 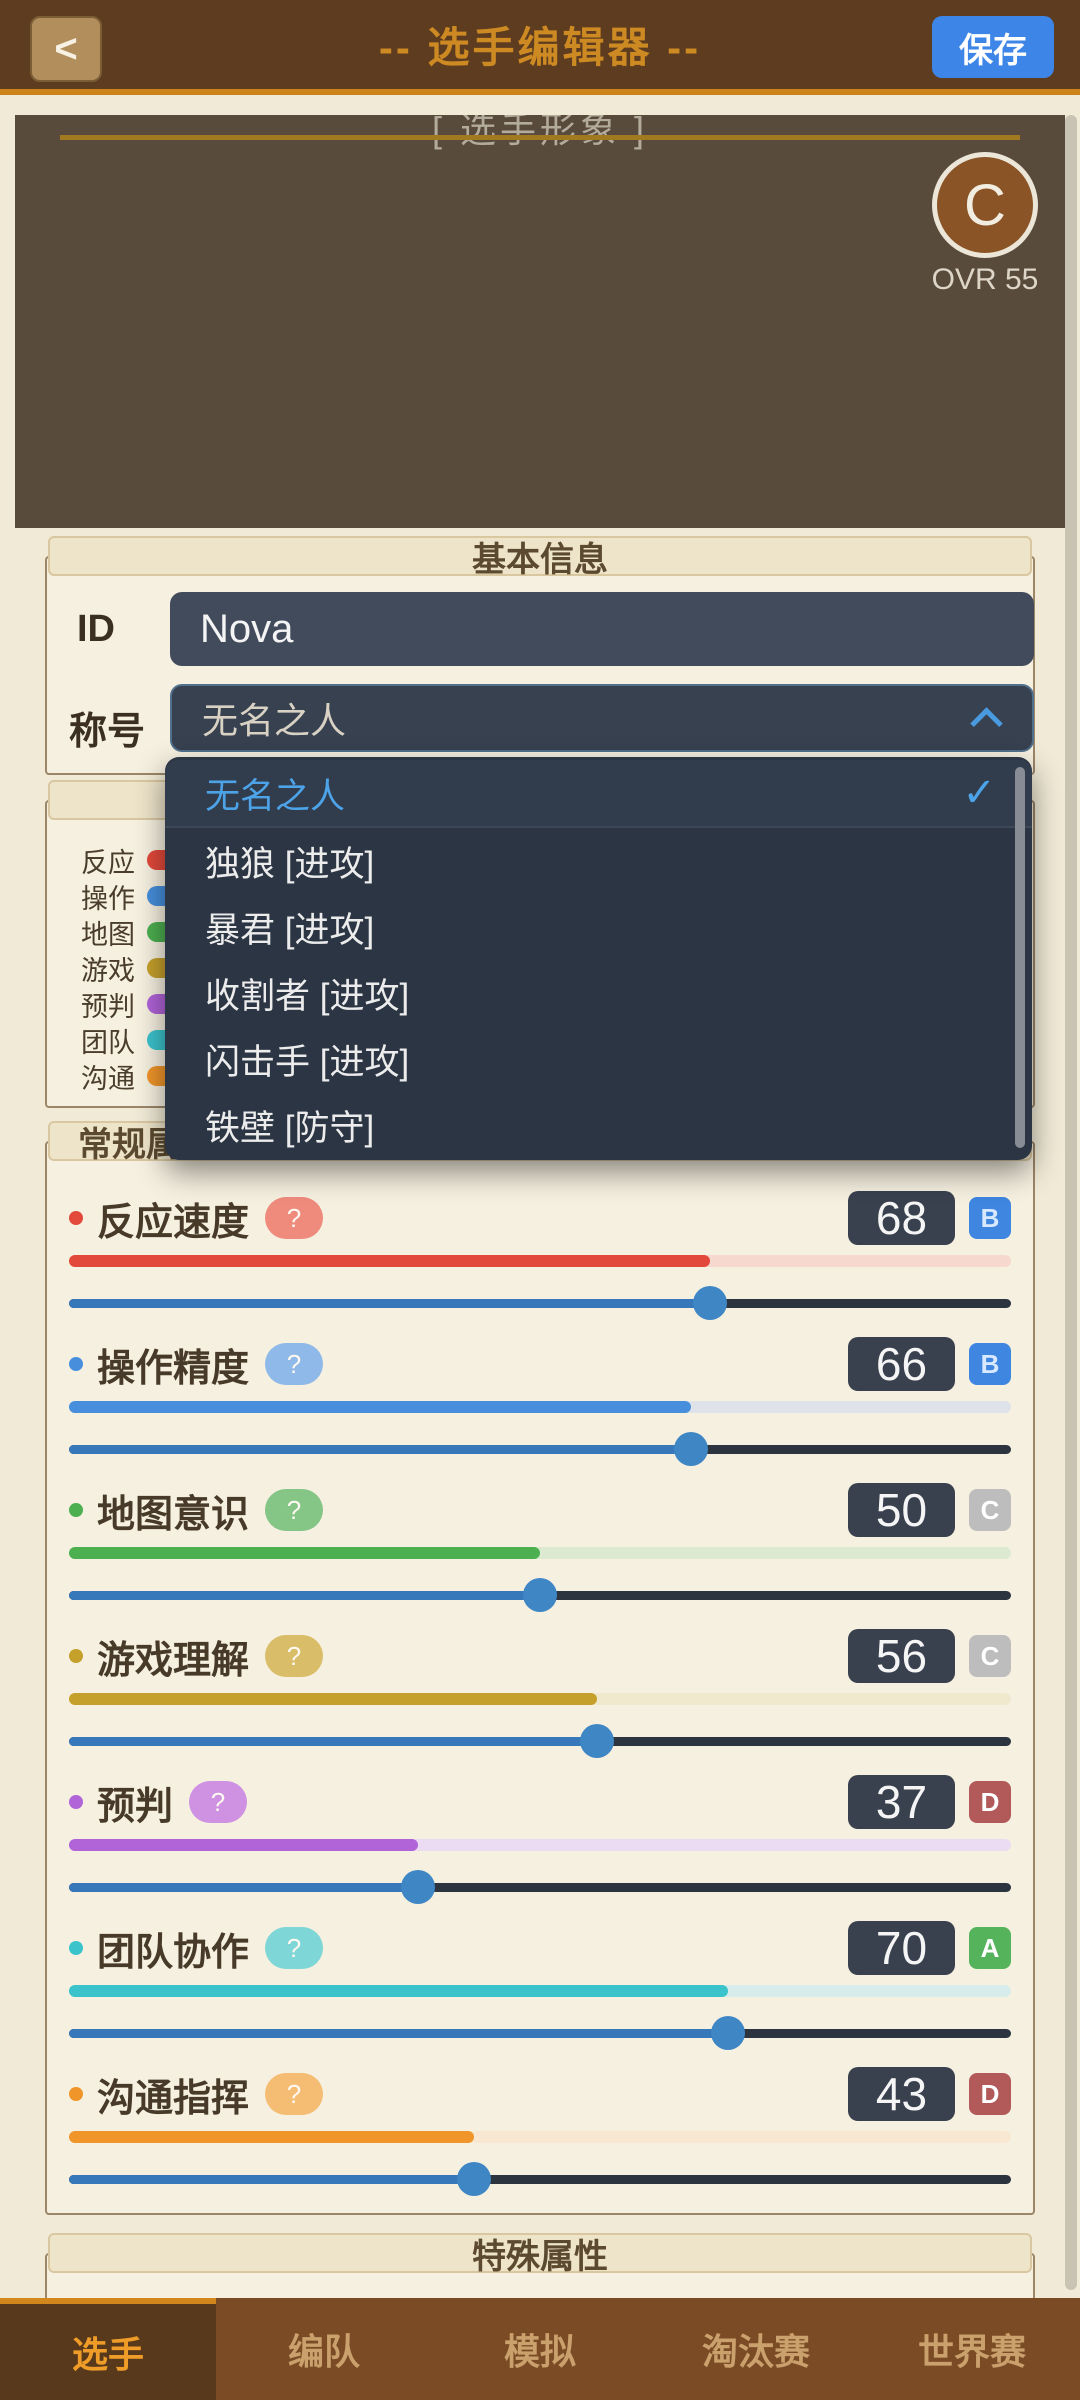 I want to click on dropdown-scrollbar, so click(x=1020, y=957).